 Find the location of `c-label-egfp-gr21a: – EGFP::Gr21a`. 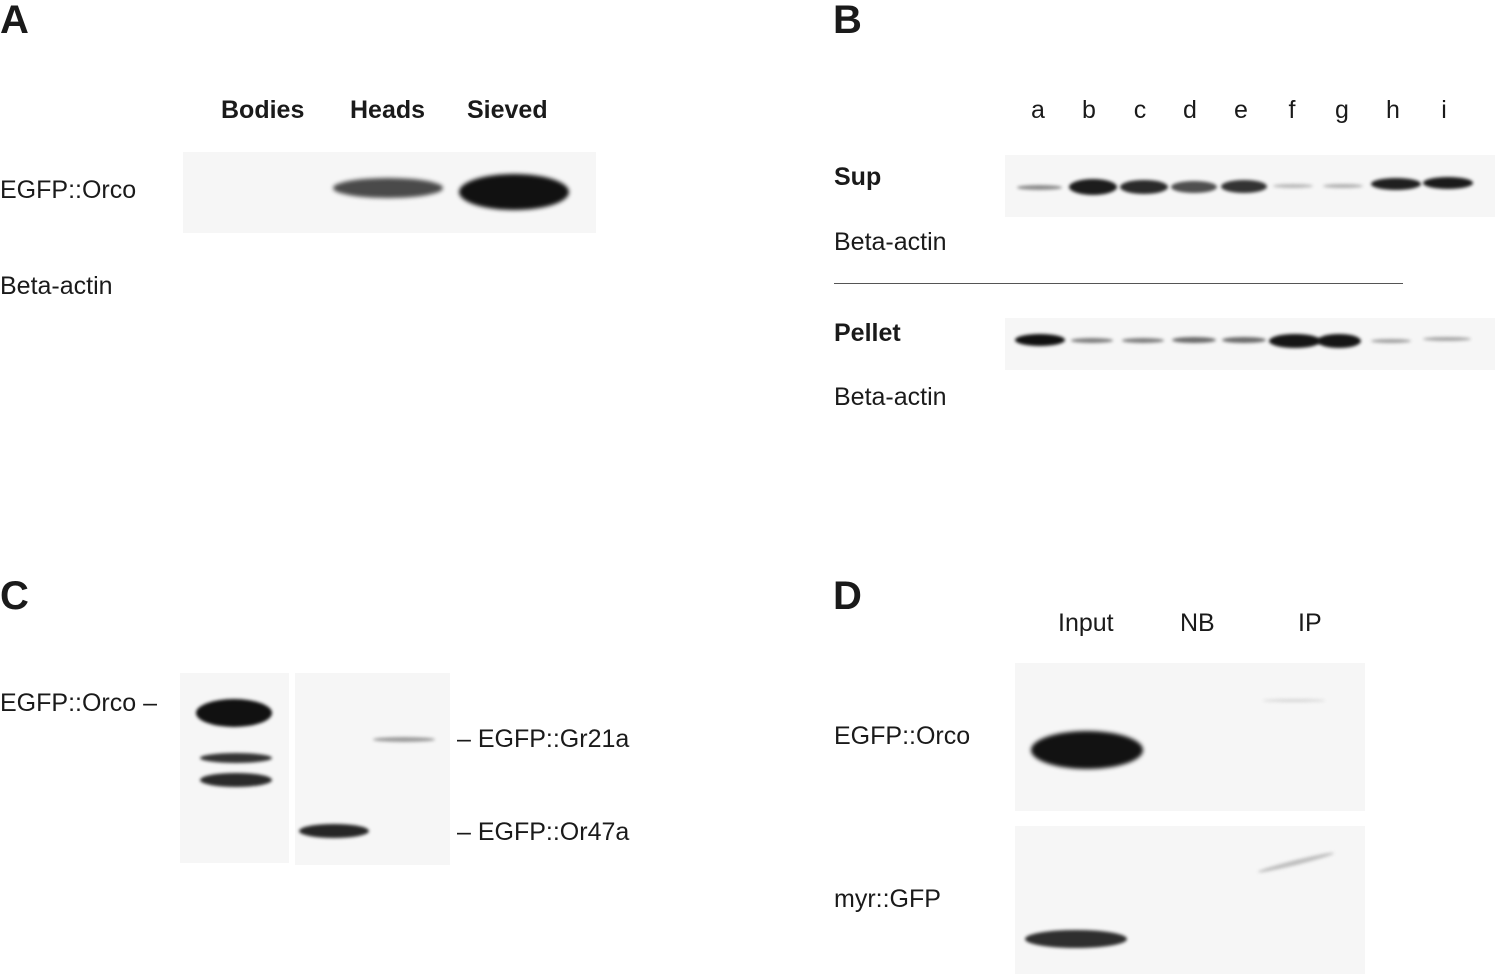

c-label-egfp-gr21a: – EGFP::Gr21a is located at coordinates (543, 739).